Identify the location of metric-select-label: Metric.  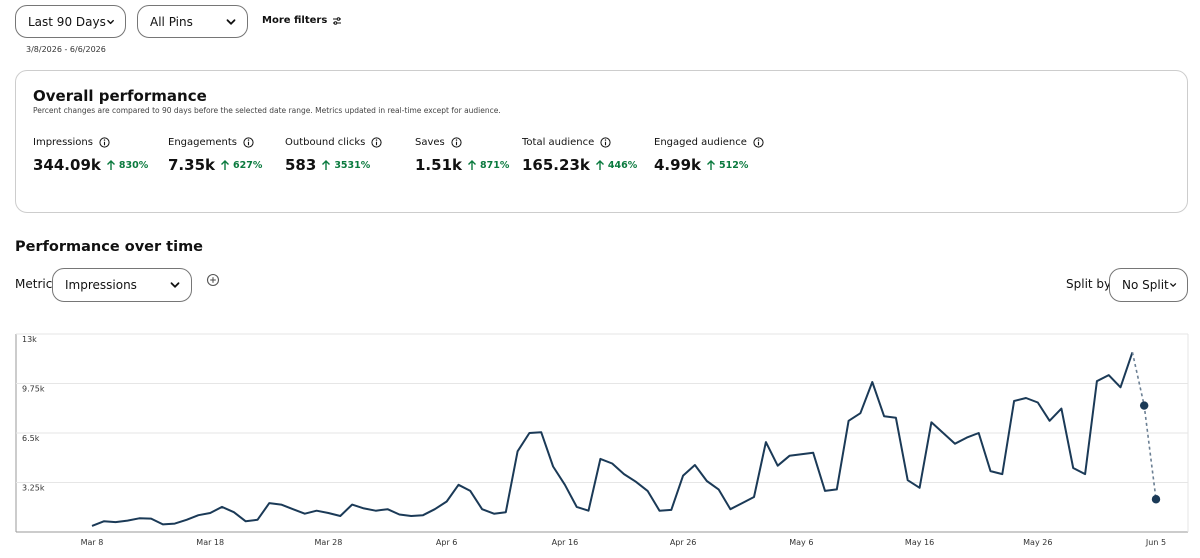
(34, 284).